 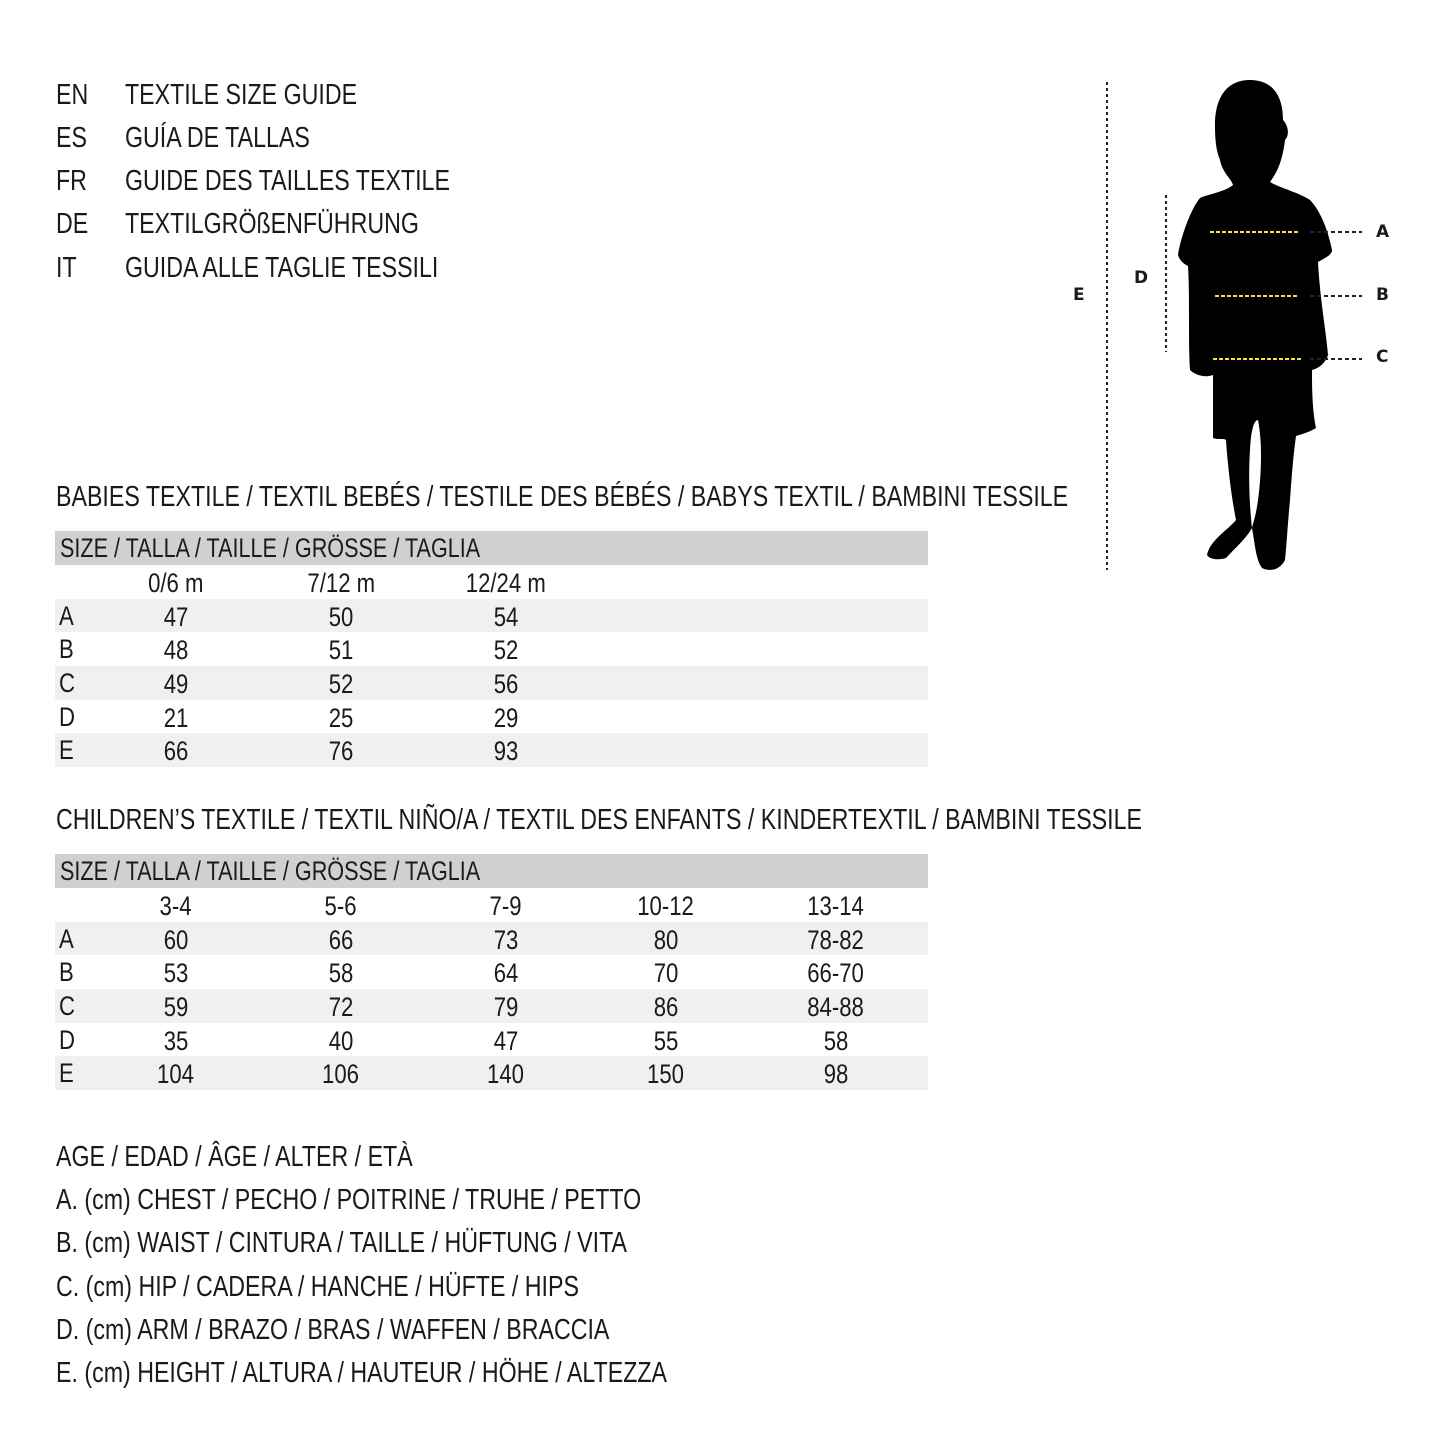 What do you see at coordinates (176, 1074) in the screenshot?
I see `table-cell: 104` at bounding box center [176, 1074].